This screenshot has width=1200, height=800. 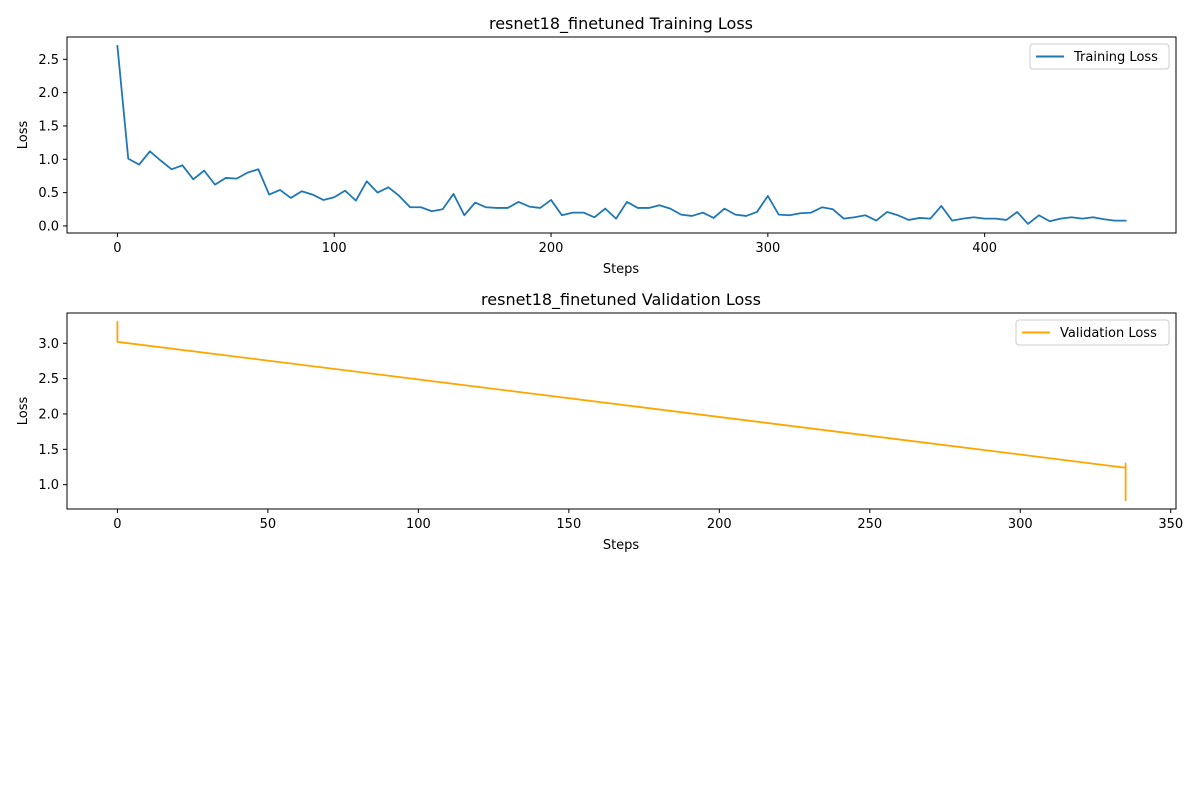 What do you see at coordinates (268, 524) in the screenshot?
I see `validation-x-tick-label: 50` at bounding box center [268, 524].